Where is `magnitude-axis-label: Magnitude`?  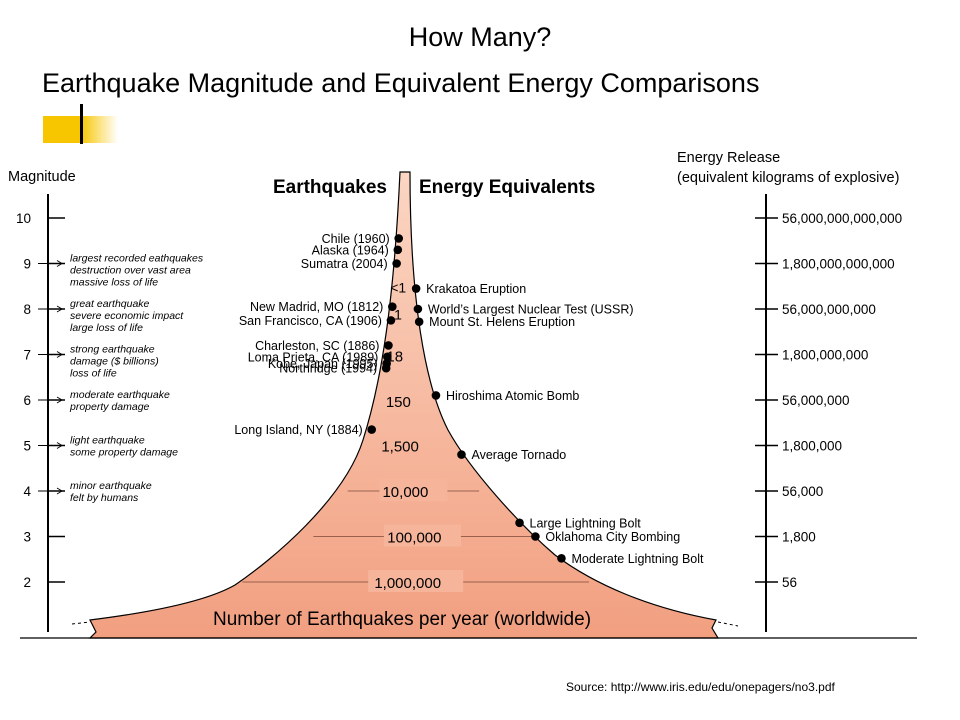
magnitude-axis-label: Magnitude is located at coordinates (42, 177).